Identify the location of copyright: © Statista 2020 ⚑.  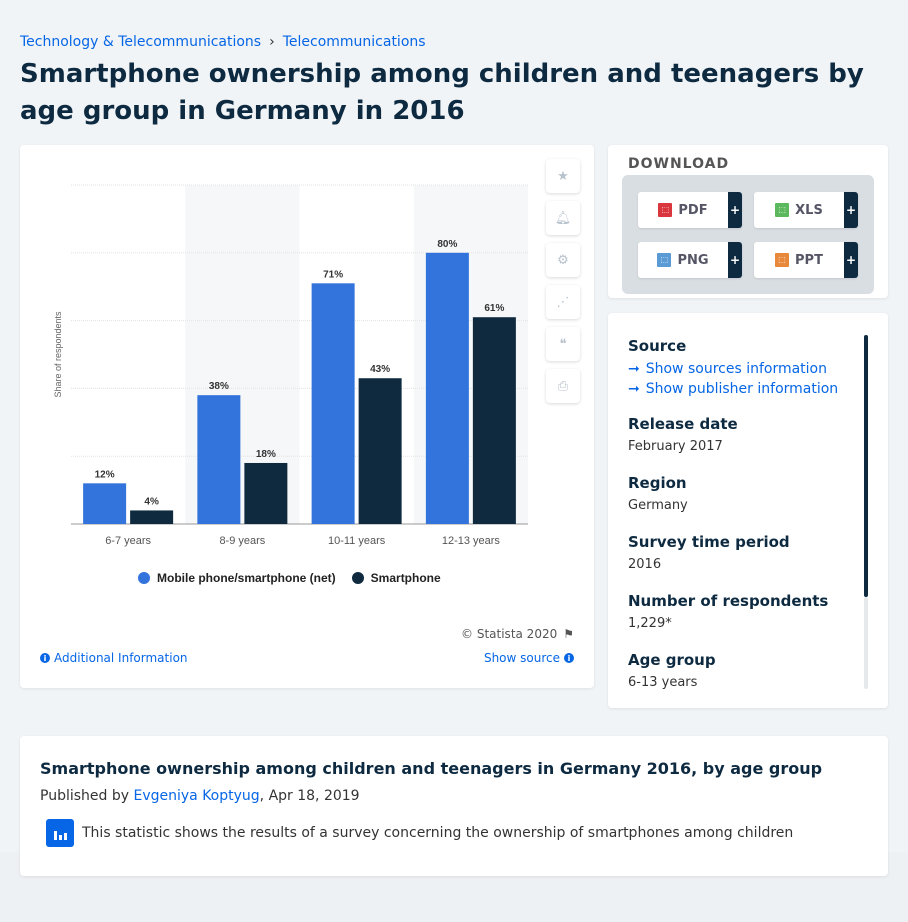
(517, 634).